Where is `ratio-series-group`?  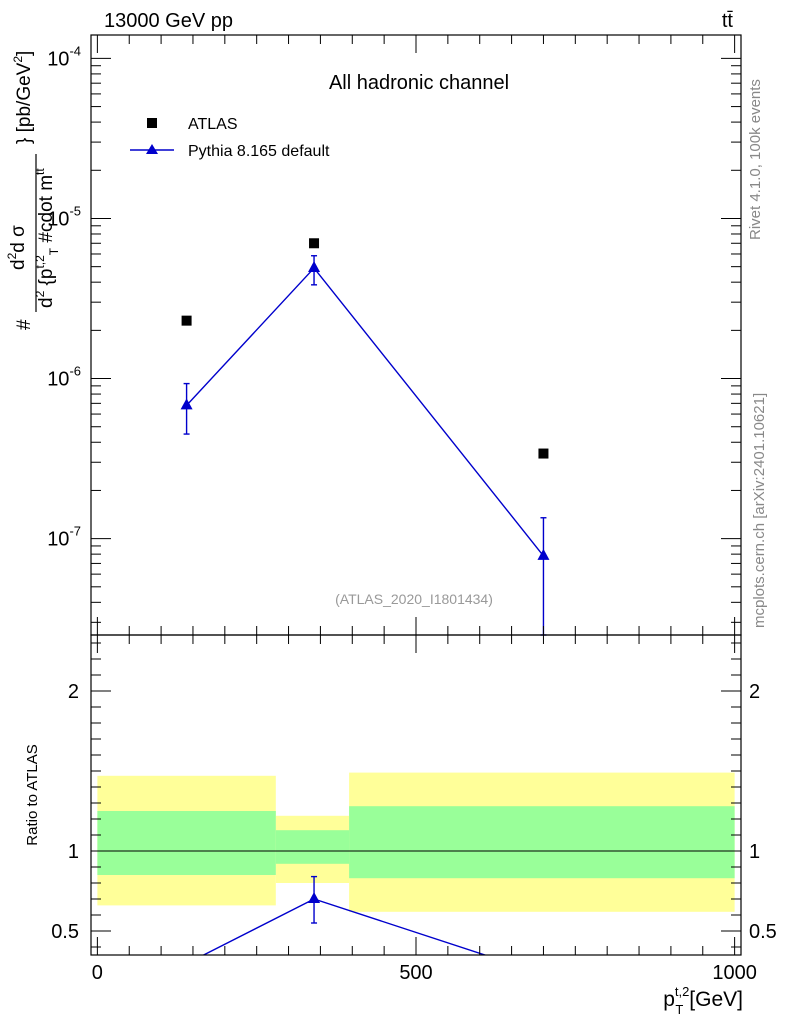 ratio-series-group is located at coordinates (345, 915).